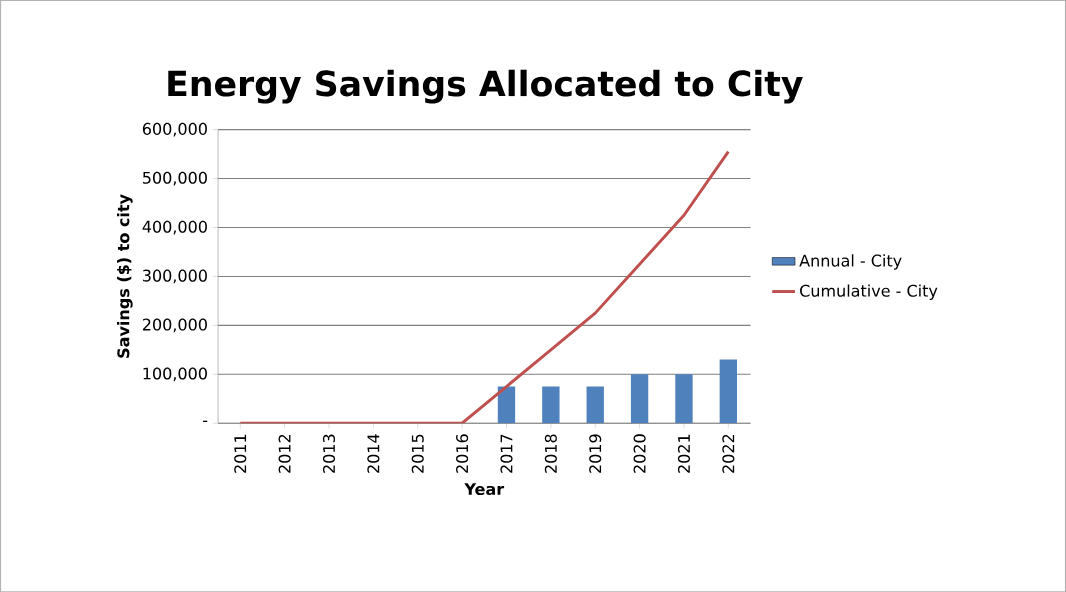 This screenshot has width=1066, height=592. I want to click on x-tick-label: 2020, so click(639, 453).